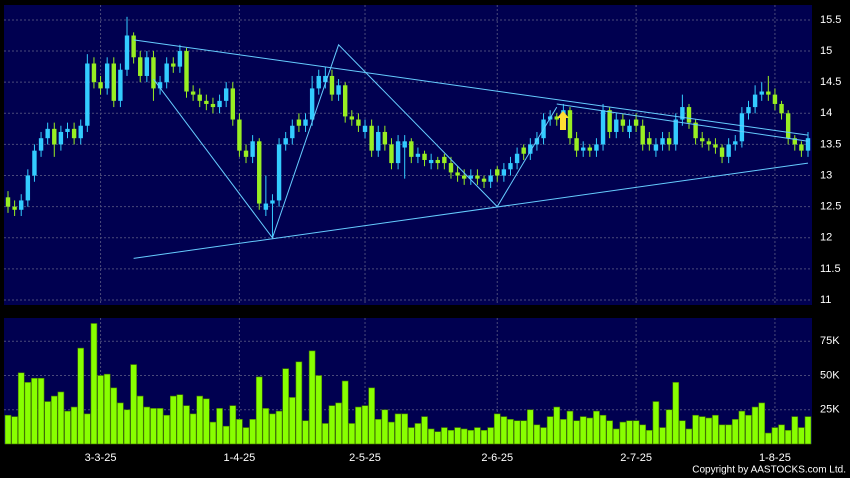  Describe the element at coordinates (775, 458) in the screenshot. I see `x-tick-label: 1-8-25` at that location.